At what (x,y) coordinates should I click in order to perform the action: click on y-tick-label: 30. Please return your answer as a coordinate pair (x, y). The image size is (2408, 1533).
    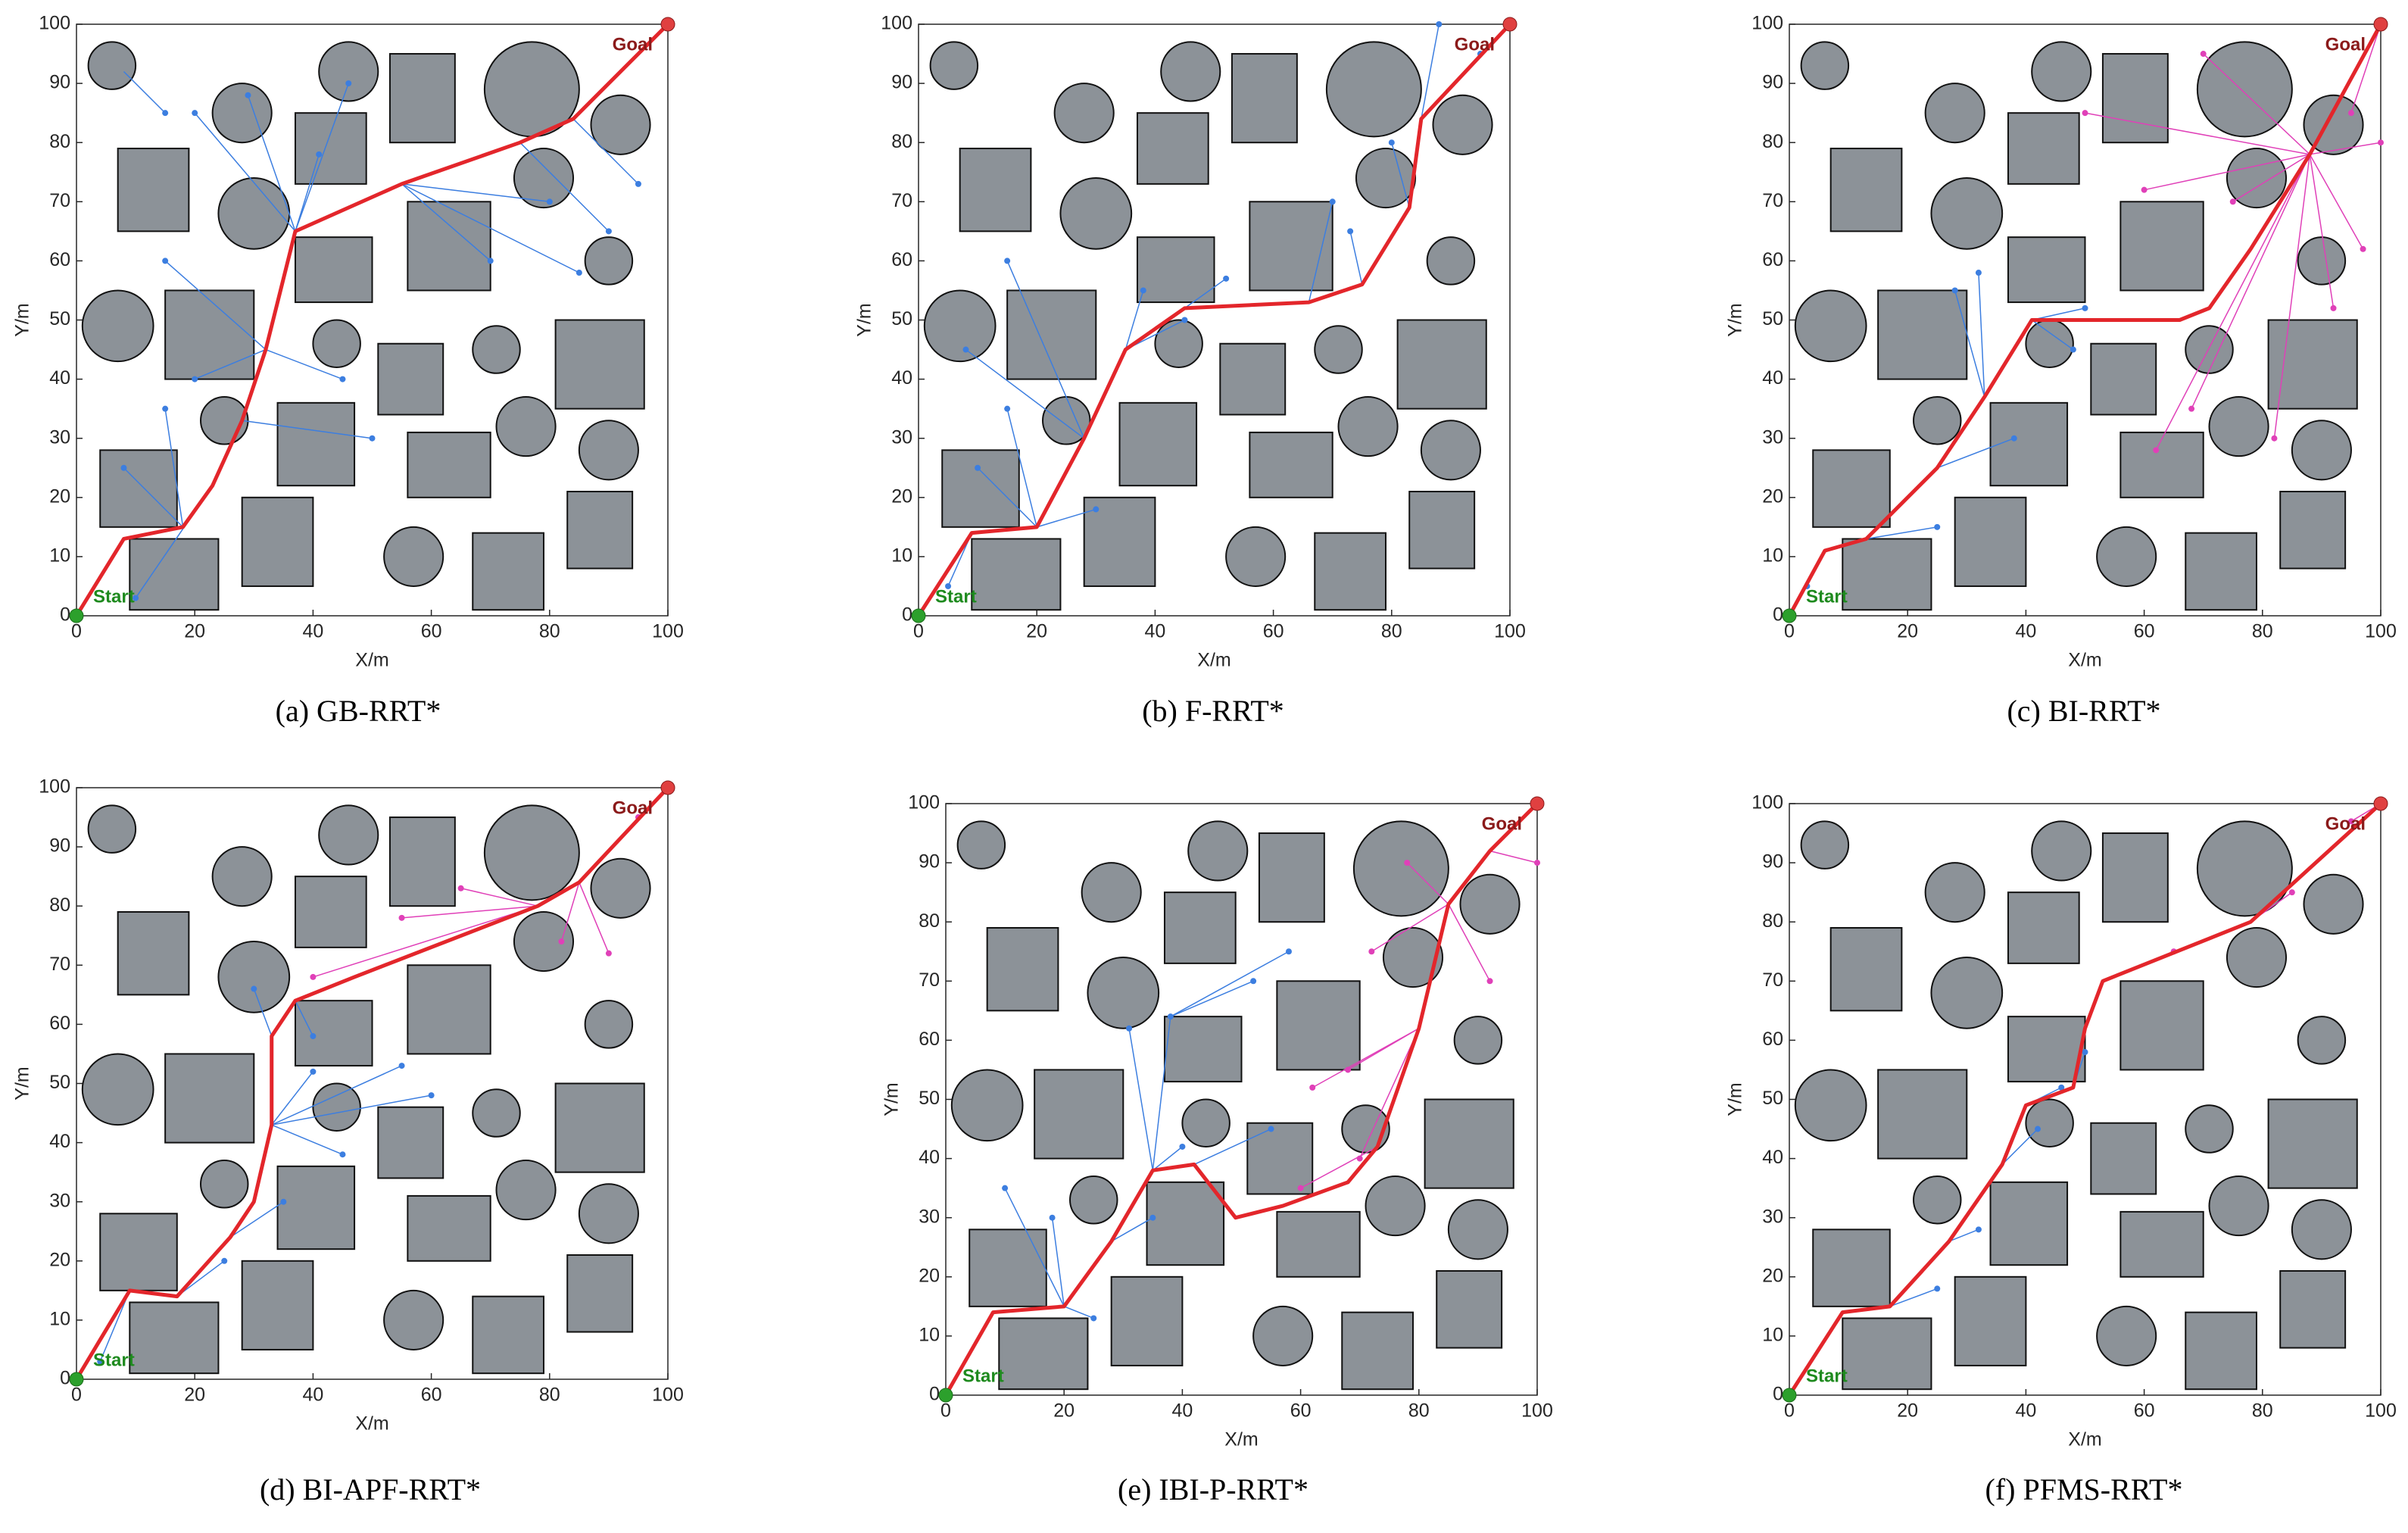
    Looking at the image, I should click on (929, 1216).